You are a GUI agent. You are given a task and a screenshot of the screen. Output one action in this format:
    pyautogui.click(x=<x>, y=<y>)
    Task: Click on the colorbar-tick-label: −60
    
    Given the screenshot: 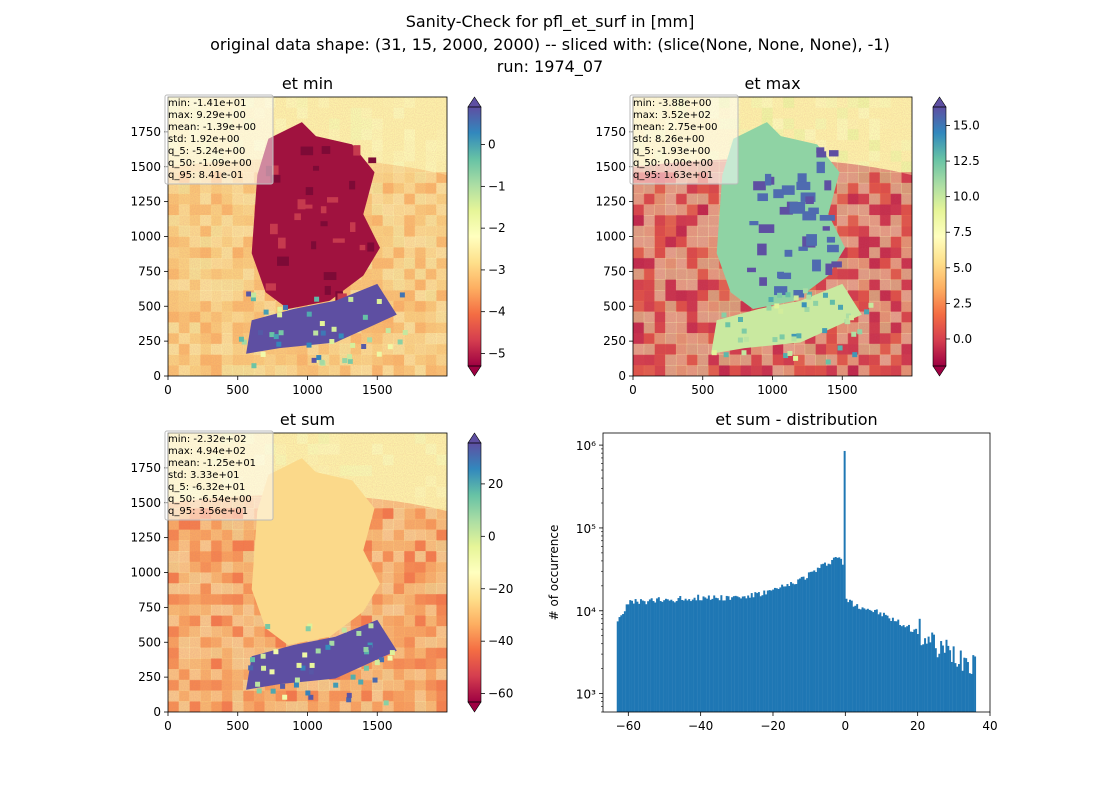 What is the action you would take?
    pyautogui.click(x=500, y=694)
    